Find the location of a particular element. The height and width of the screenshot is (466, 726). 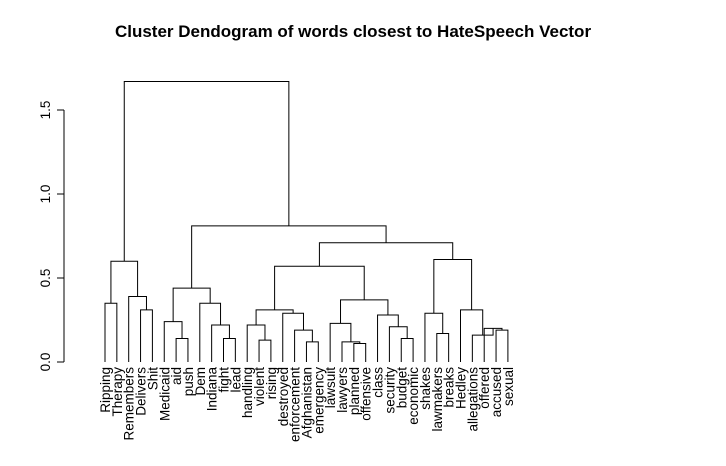

leaf-label: Medicaid is located at coordinates (164, 394).